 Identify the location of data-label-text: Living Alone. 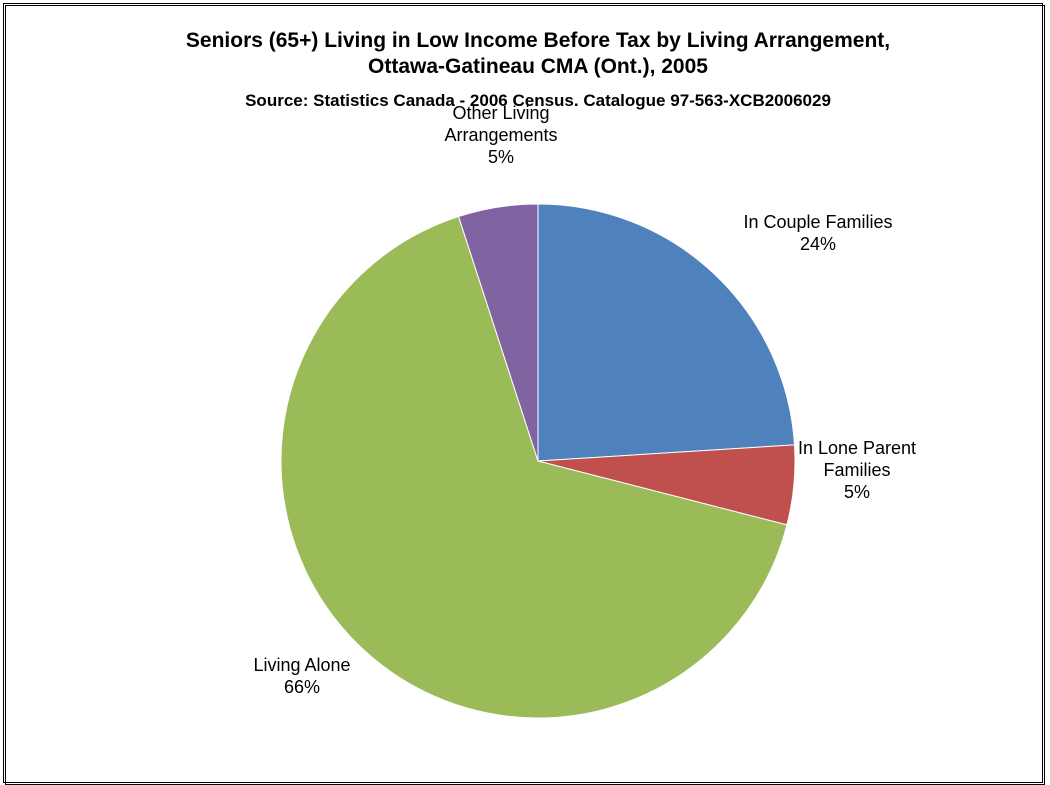
(301, 665).